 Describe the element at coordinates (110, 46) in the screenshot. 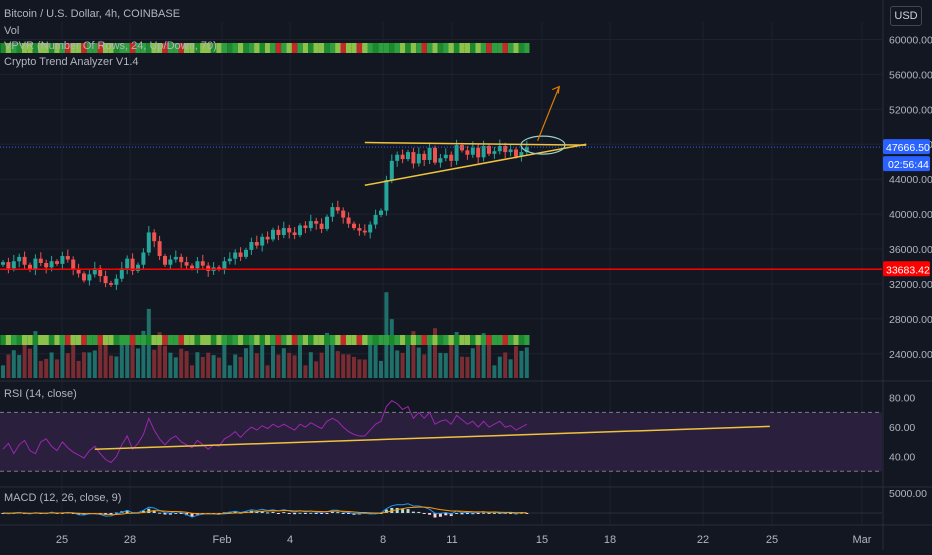

I see `vpvr-legend: VPVR (Number Of Rows, 24, Up/Down, 70)` at that location.